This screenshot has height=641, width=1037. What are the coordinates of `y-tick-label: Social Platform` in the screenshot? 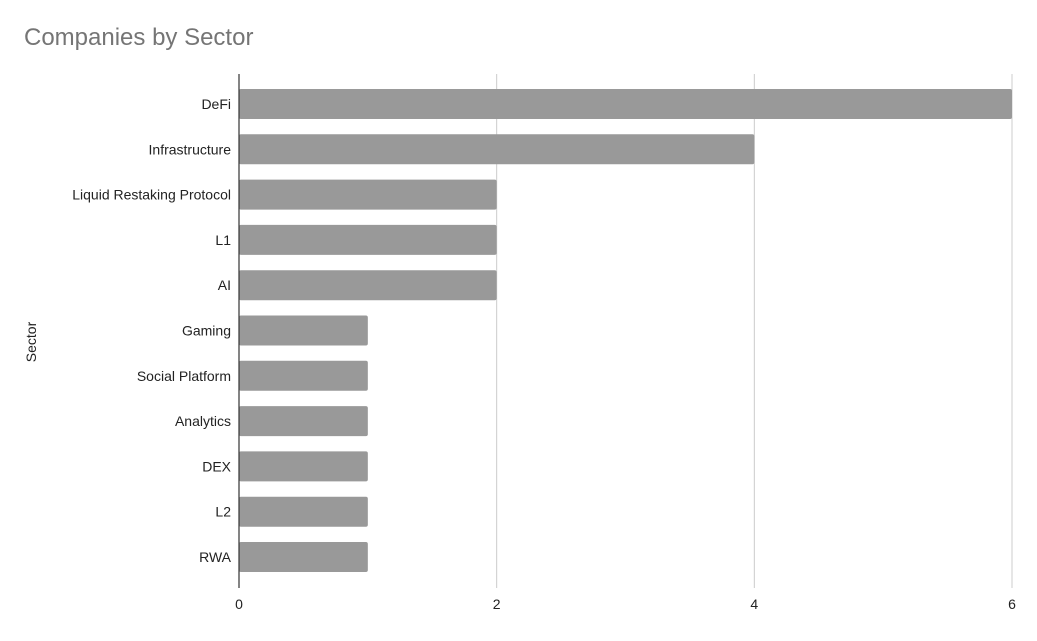 It's located at (184, 376).